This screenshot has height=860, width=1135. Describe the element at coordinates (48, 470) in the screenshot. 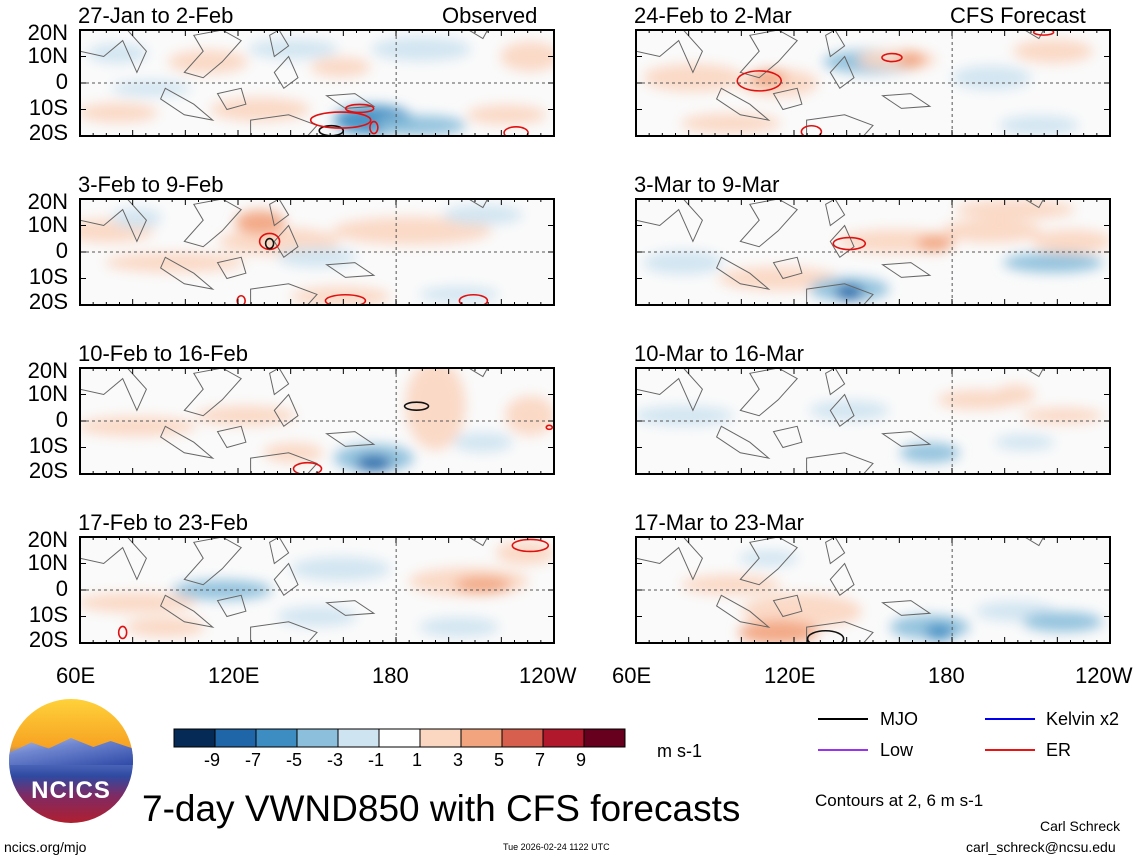

I see `y-tick-label: 20S` at that location.